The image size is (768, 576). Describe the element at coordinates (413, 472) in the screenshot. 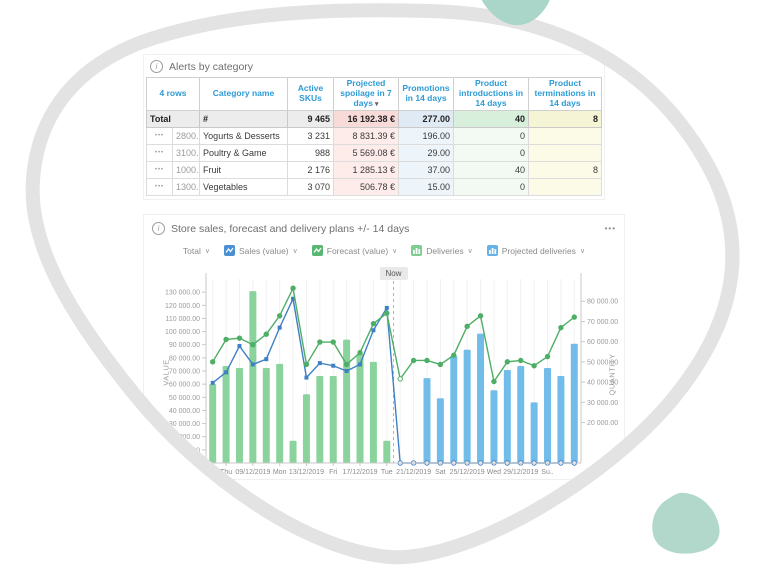

I see `svg-text: 21/12/2019` at that location.